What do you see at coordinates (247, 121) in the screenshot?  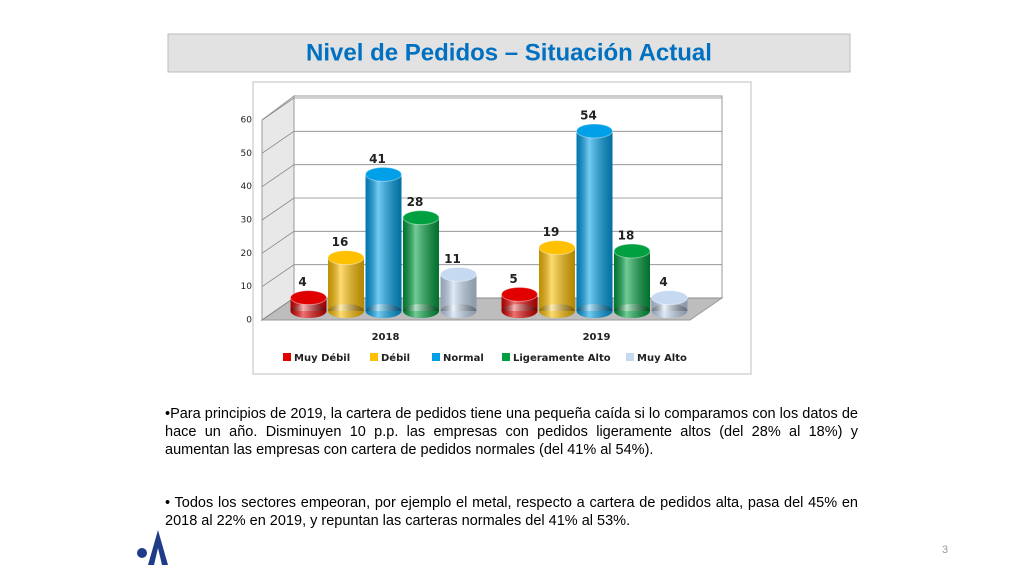 I see `y-tick-label: 60` at bounding box center [247, 121].